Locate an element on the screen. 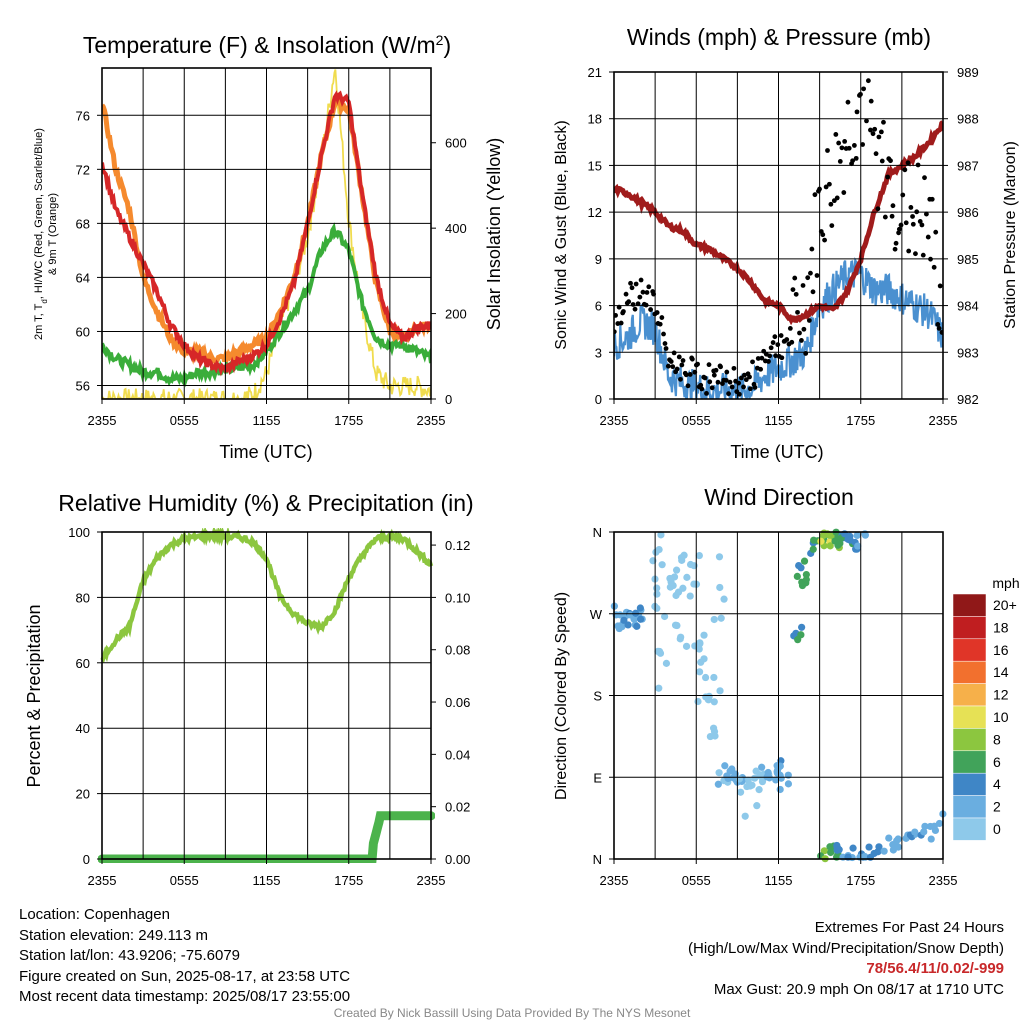  temperature-ytick-label: 60 is located at coordinates (83, 331).